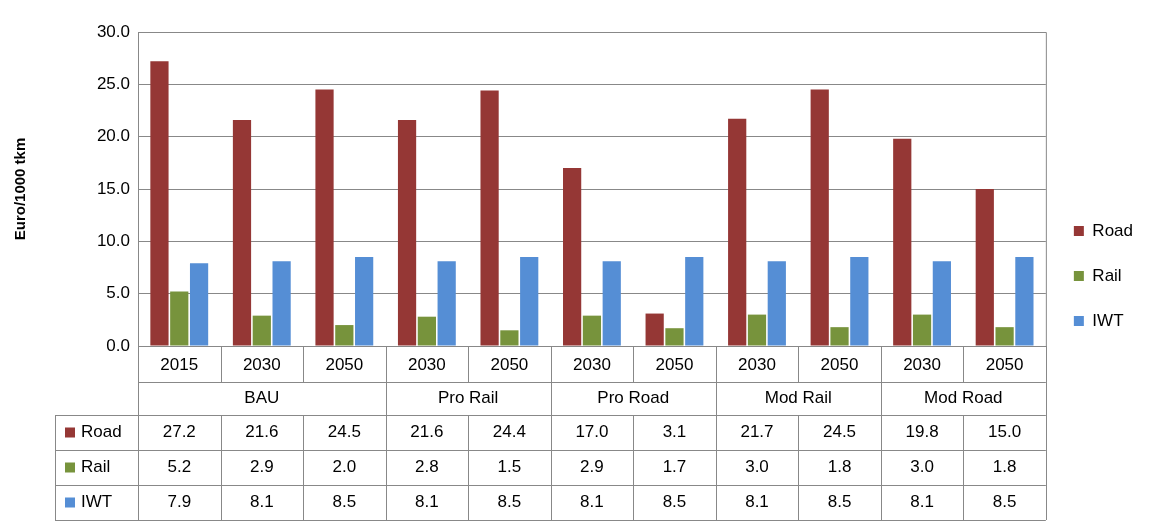 Image resolution: width=1153 pixels, height=529 pixels. Describe the element at coordinates (113, 84) in the screenshot. I see `y-tick-label: 25.0` at that location.